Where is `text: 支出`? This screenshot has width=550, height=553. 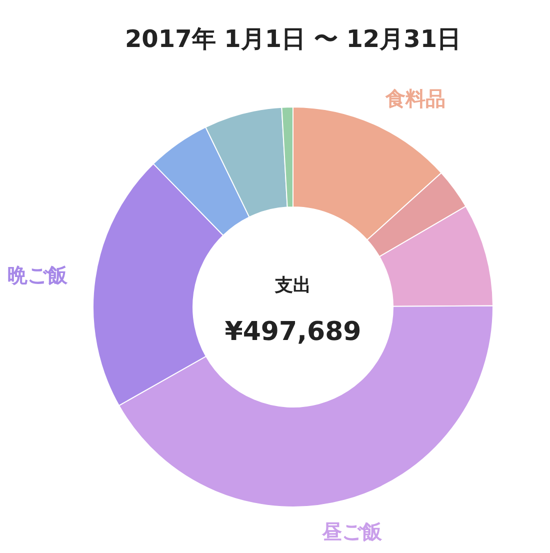 text: 支出 is located at coordinates (292, 285).